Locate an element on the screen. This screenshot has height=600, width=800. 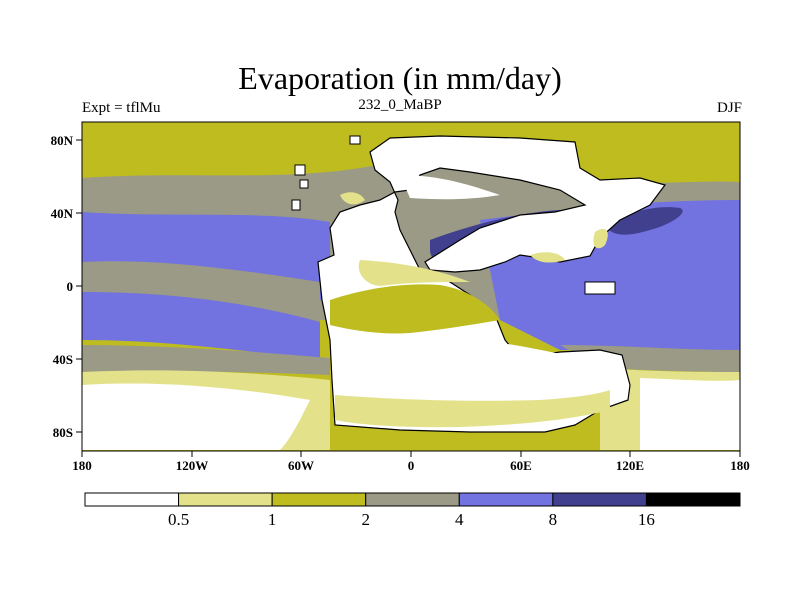
y-tick-label: 80S is located at coordinates (63, 432).